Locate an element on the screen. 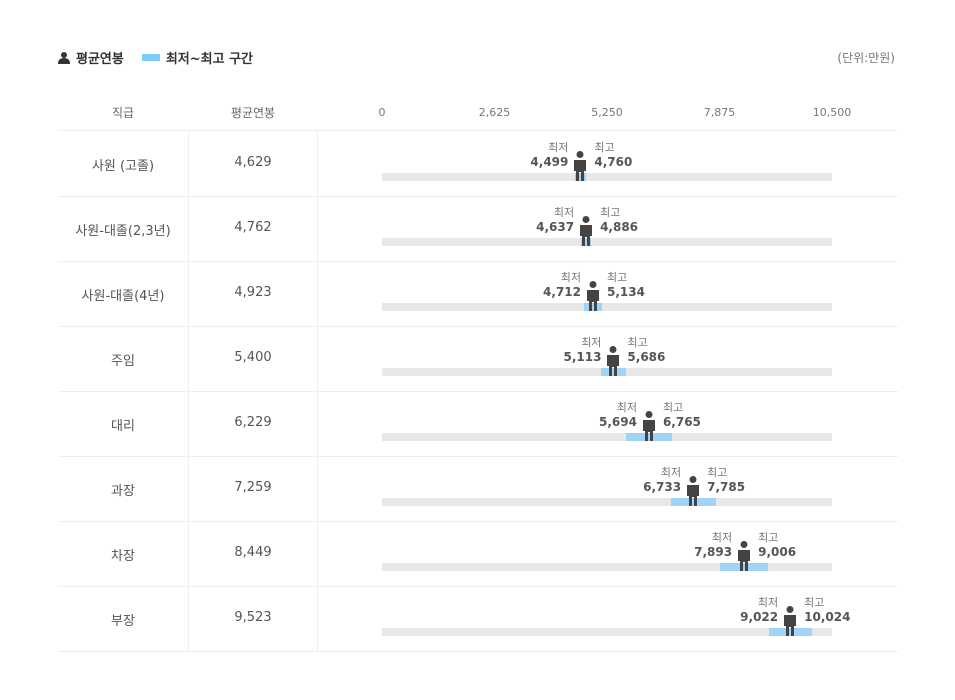  rank-cell: 사원 (고졸) is located at coordinates (123, 166).